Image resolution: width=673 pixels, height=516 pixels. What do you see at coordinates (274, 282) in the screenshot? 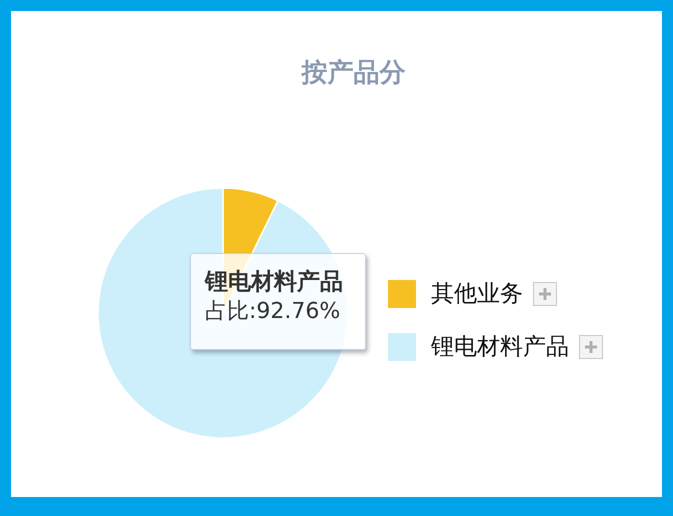
I see `slice-label: 锂电材料产品` at bounding box center [274, 282].